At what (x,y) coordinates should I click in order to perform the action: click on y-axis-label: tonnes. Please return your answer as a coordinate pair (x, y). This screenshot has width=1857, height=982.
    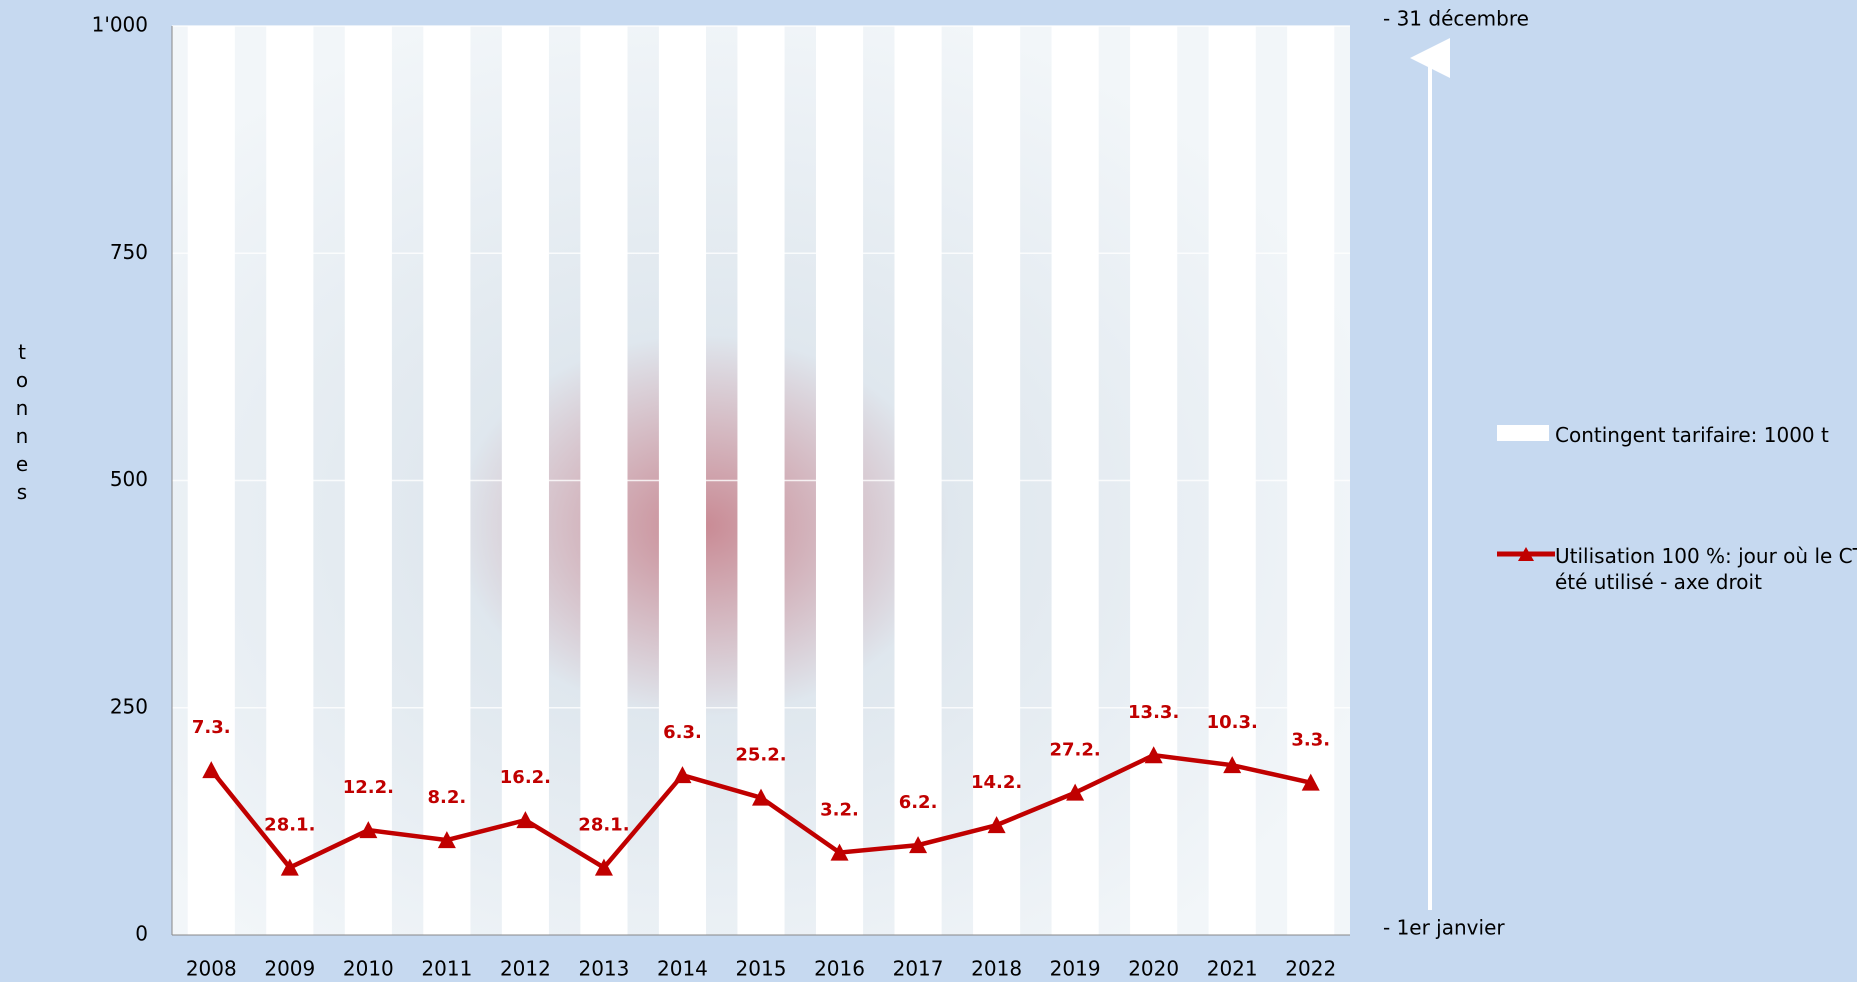
    Looking at the image, I should click on (22, 424).